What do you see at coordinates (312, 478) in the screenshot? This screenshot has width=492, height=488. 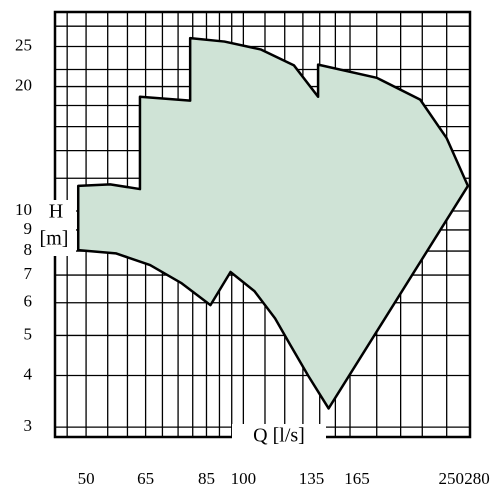 I see `x-tick-label: 135` at bounding box center [312, 478].